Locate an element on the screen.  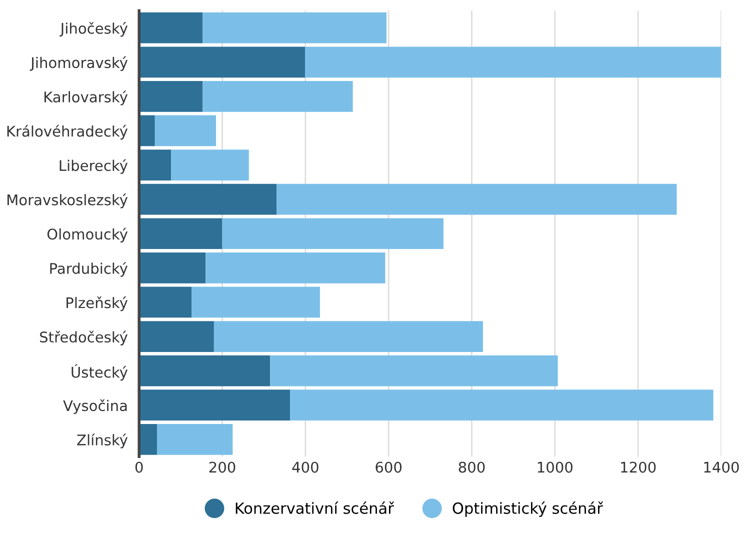
legend-label: Konzervativní scénář is located at coordinates (315, 508).